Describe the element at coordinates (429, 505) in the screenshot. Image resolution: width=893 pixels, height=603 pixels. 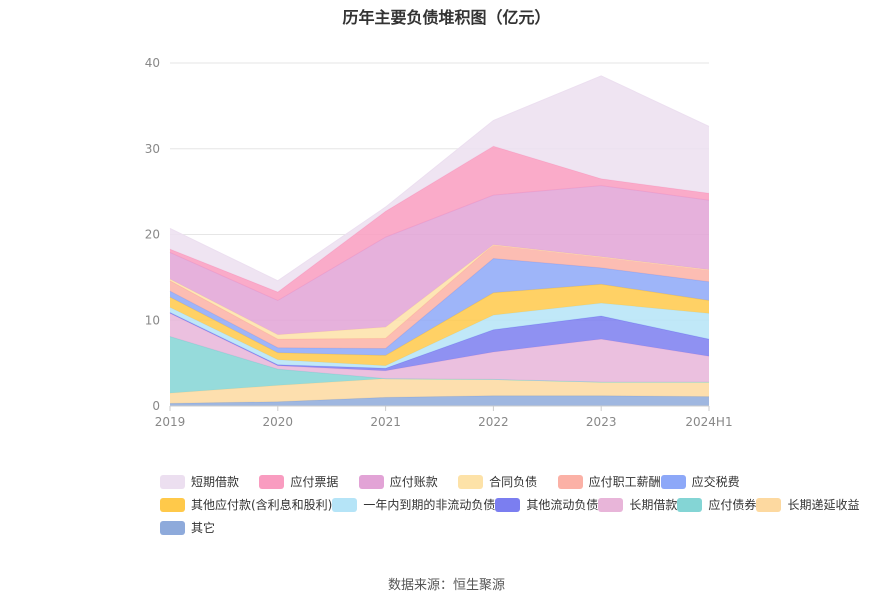
I see `legend-label: 一年内到期的非流动负债` at that location.